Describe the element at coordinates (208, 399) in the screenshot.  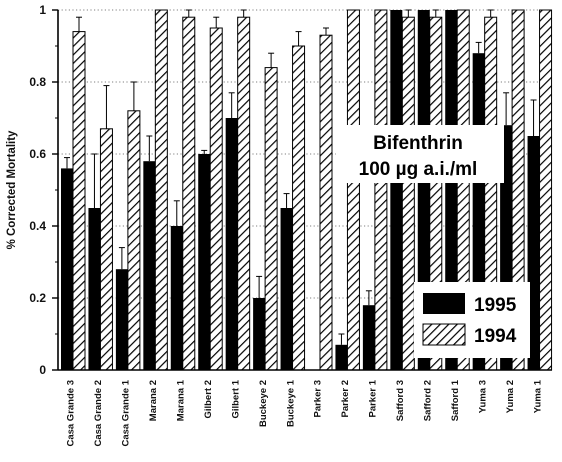
I see `x-category-label: Gilbert 2` at that location.